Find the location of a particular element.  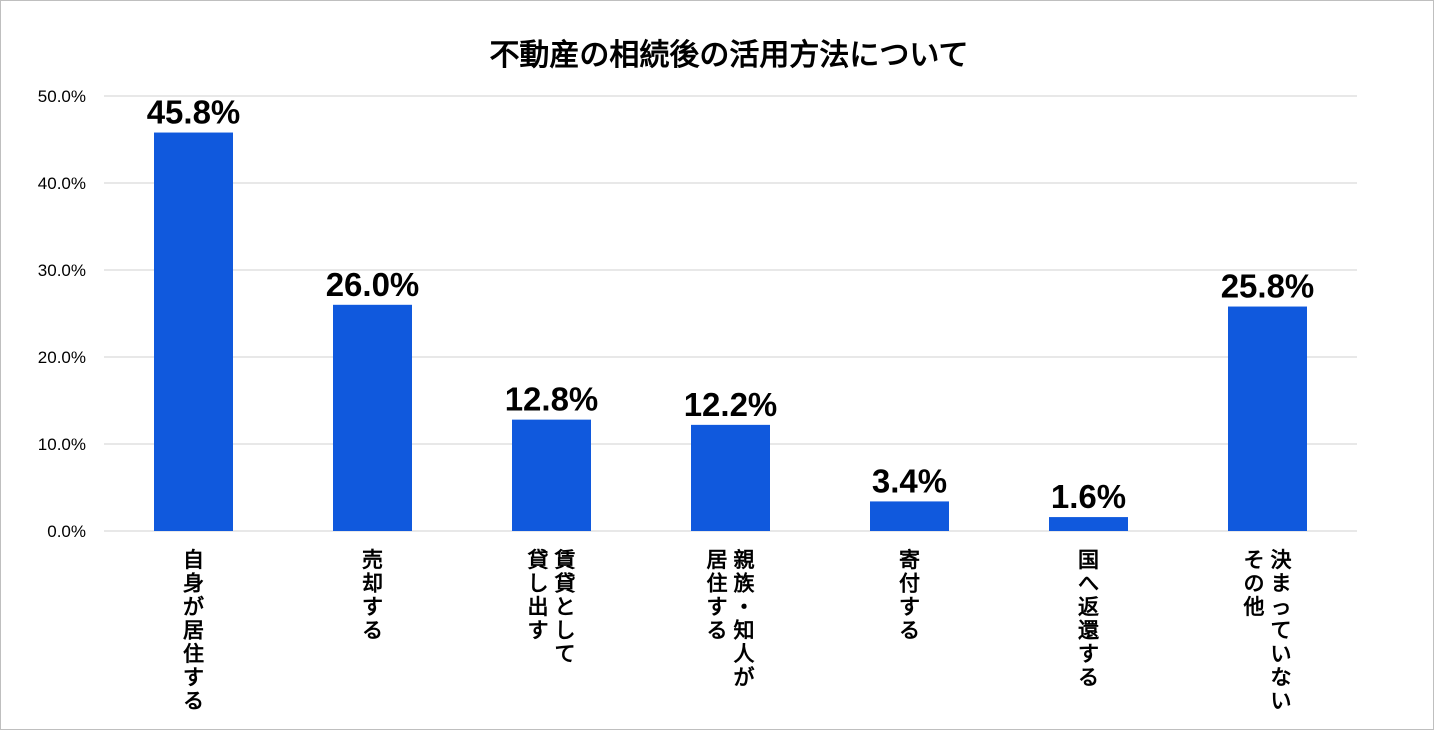

data-label: 3.4% is located at coordinates (909, 480).